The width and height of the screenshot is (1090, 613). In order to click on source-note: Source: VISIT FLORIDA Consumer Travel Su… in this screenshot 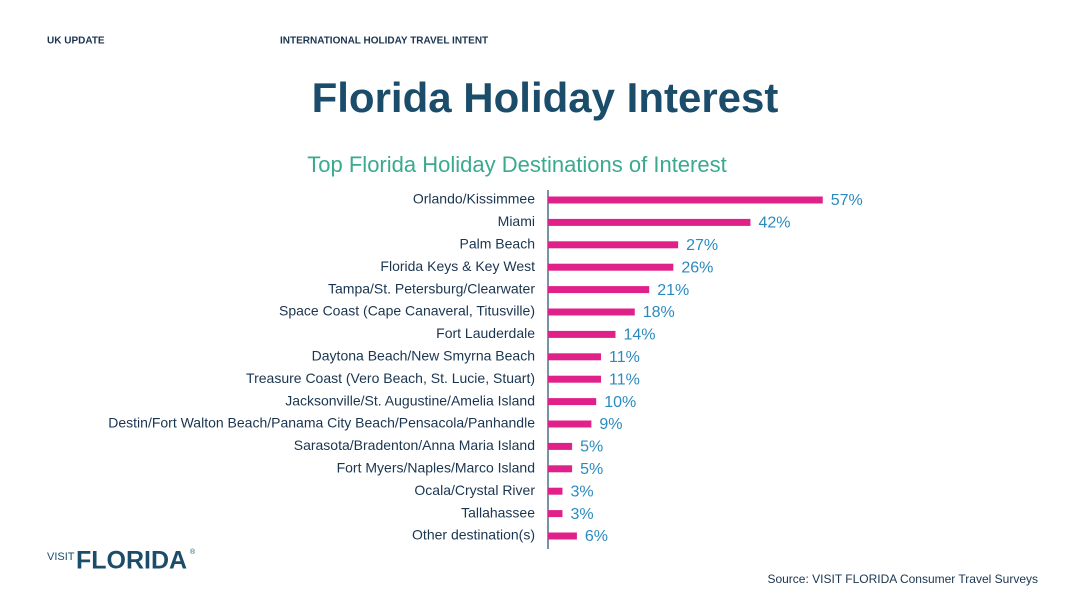, I will do `click(902, 579)`.